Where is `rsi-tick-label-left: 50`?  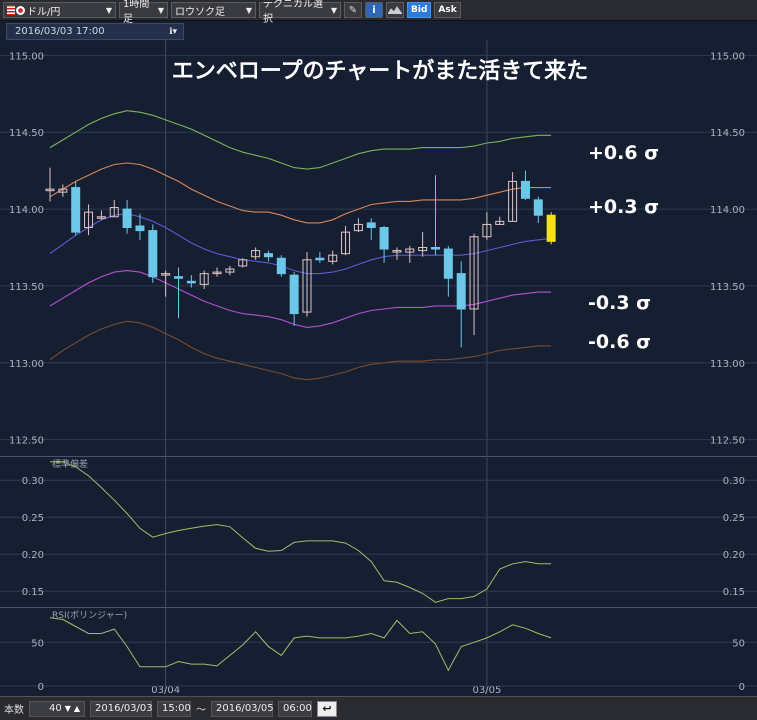 rsi-tick-label-left: 50 is located at coordinates (37, 643).